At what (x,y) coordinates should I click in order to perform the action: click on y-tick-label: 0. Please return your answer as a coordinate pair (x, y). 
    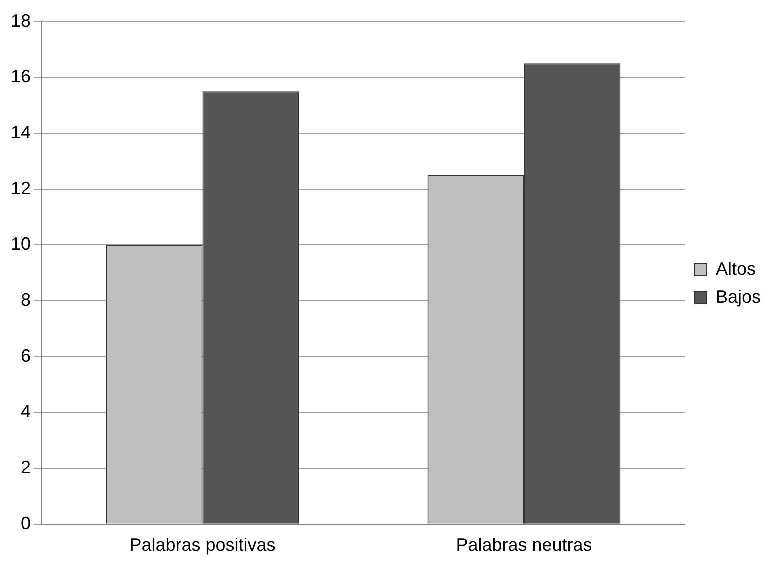
    Looking at the image, I should click on (26, 523).